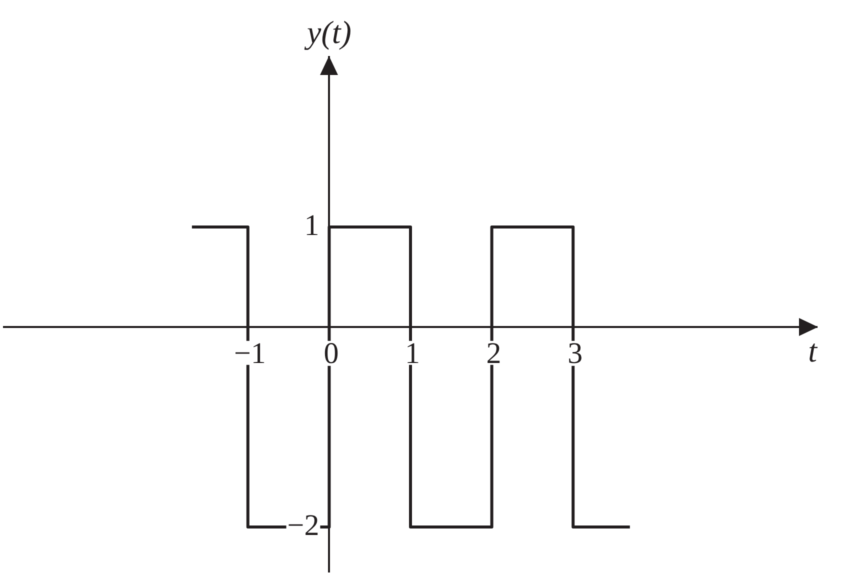 The height and width of the screenshot is (586, 842). I want to click on x-axis-title: t, so click(813, 350).